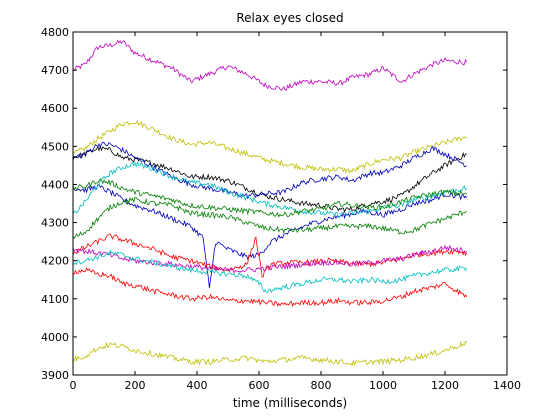 This screenshot has width=560, height=420. What do you see at coordinates (135, 385) in the screenshot?
I see `x-tick-label-200: 200` at bounding box center [135, 385].